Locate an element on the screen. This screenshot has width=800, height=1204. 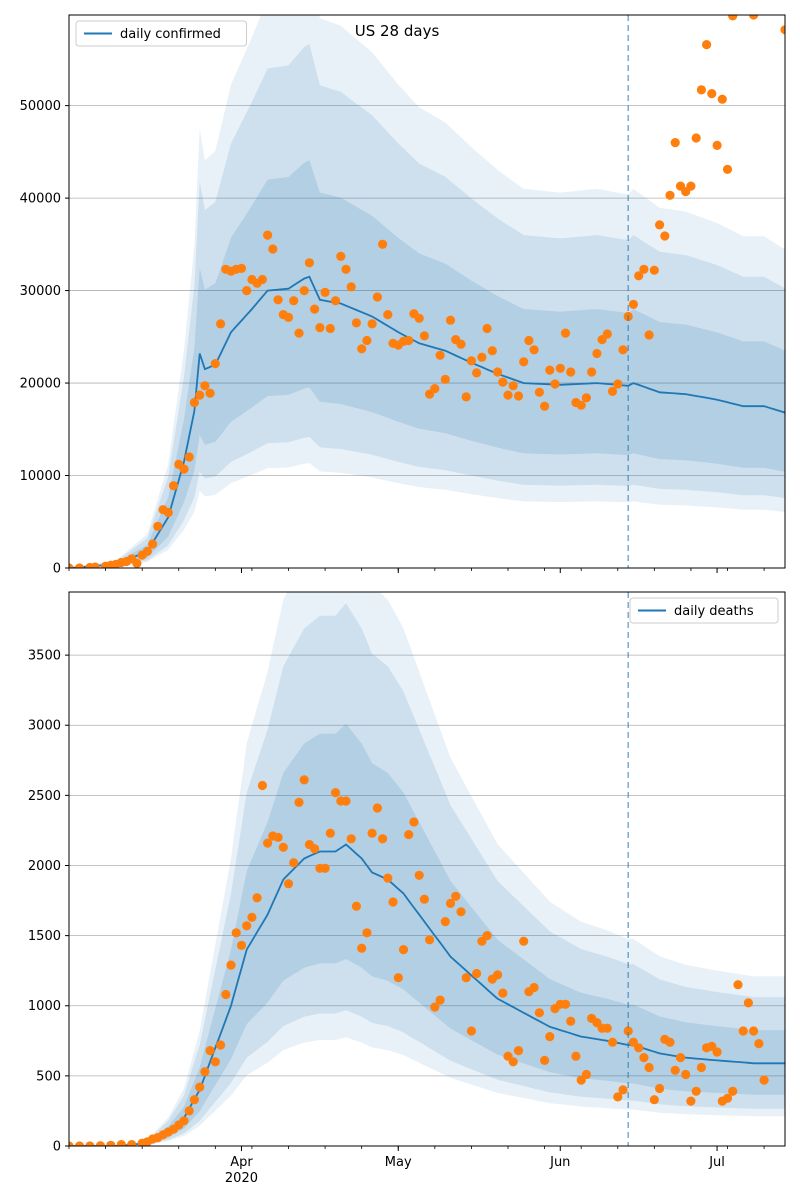
x-tick-label: Jul is located at coordinates (716, 1162).